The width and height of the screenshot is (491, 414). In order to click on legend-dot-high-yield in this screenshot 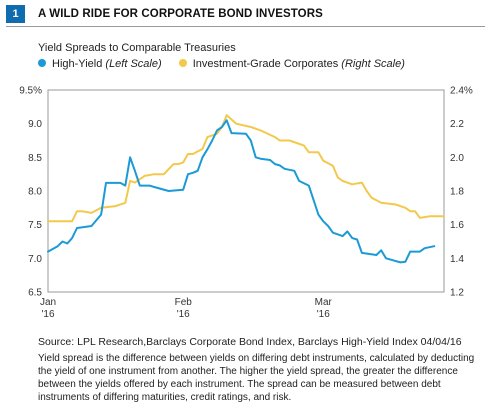, I will do `click(42, 63)`.